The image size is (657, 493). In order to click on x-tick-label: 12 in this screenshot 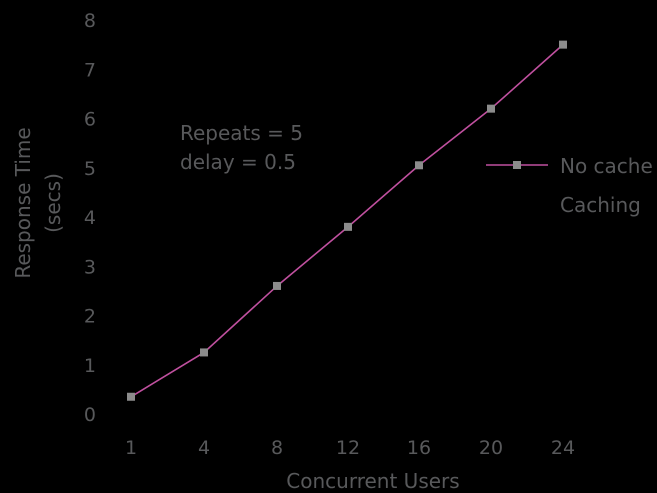, I will do `click(348, 448)`.